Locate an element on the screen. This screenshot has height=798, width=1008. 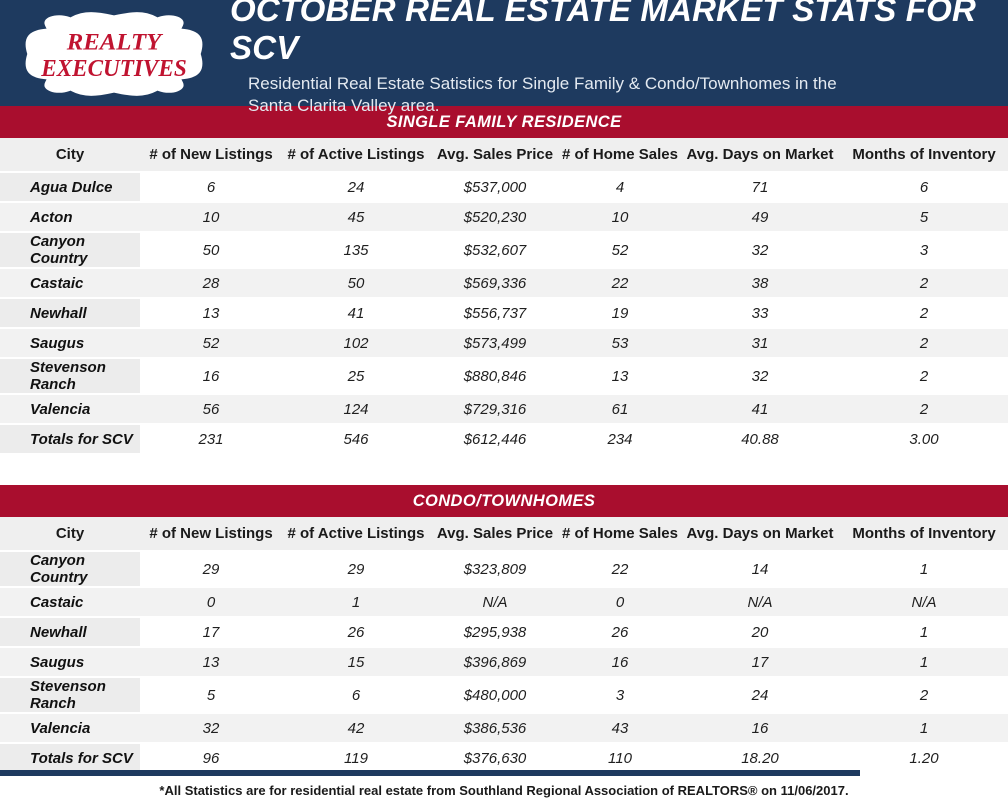
value-cell: $295,938 is located at coordinates (495, 632).